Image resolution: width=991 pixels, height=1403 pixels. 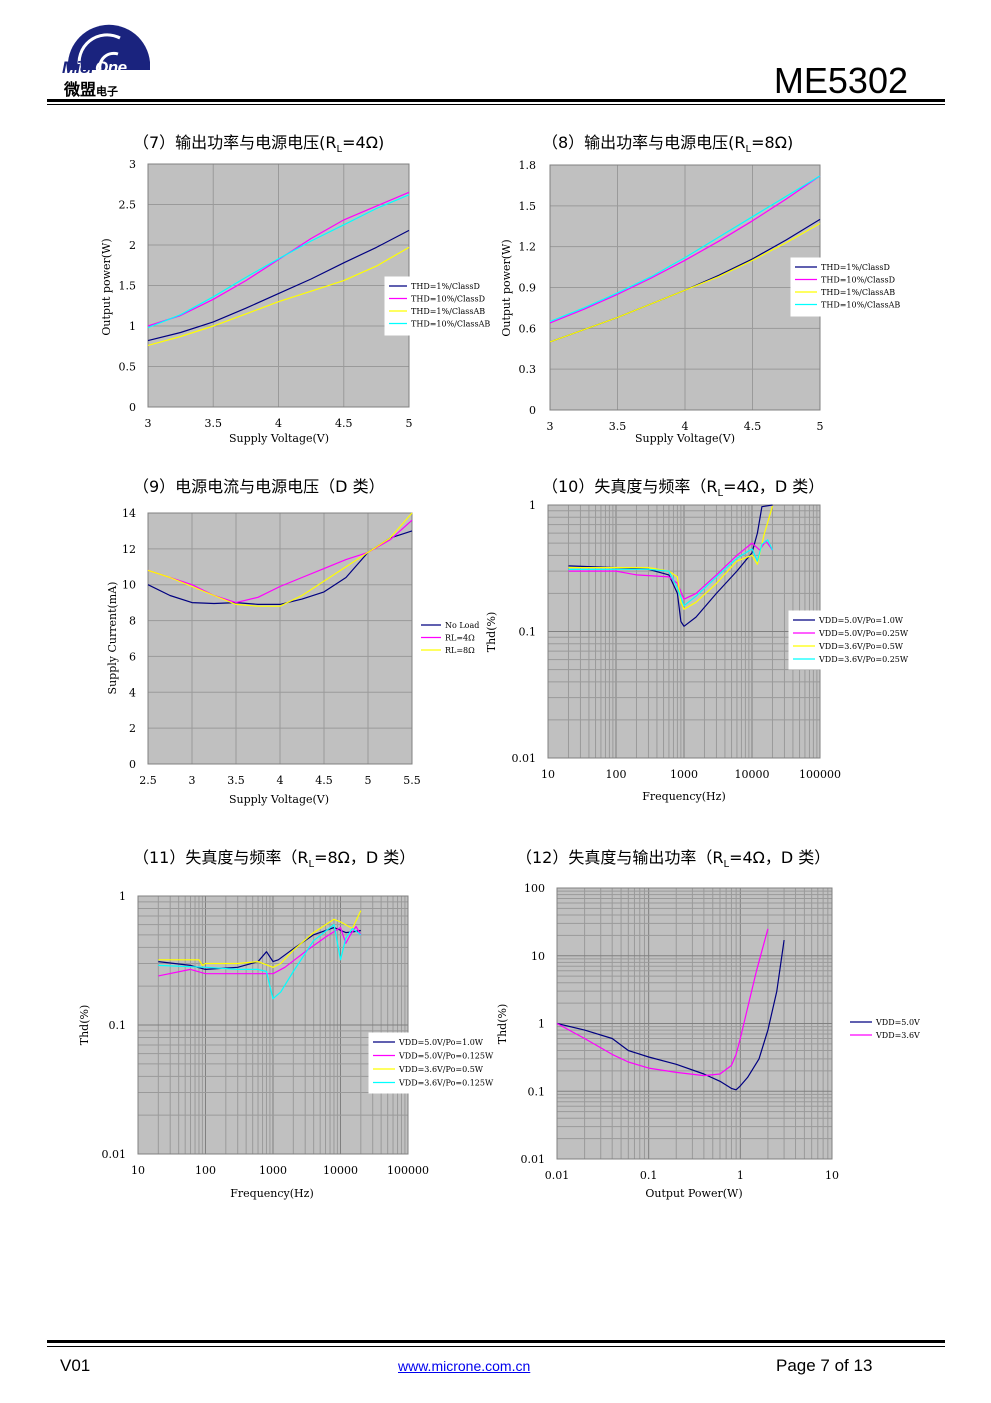 I want to click on logo-wordmark: MicrOne, so click(x=94, y=67).